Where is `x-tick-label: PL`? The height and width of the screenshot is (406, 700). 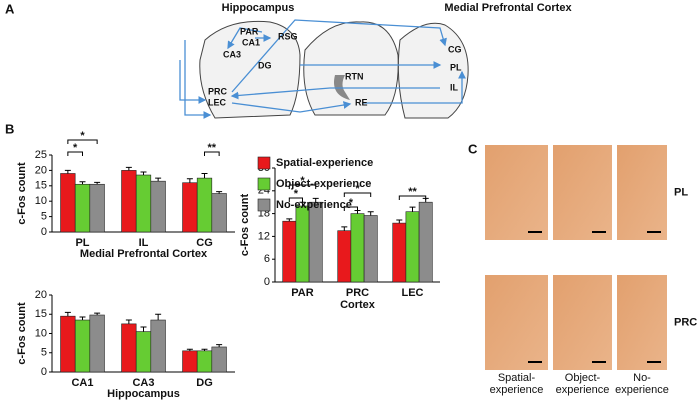
x-tick-label: PL is located at coordinates (82, 243).